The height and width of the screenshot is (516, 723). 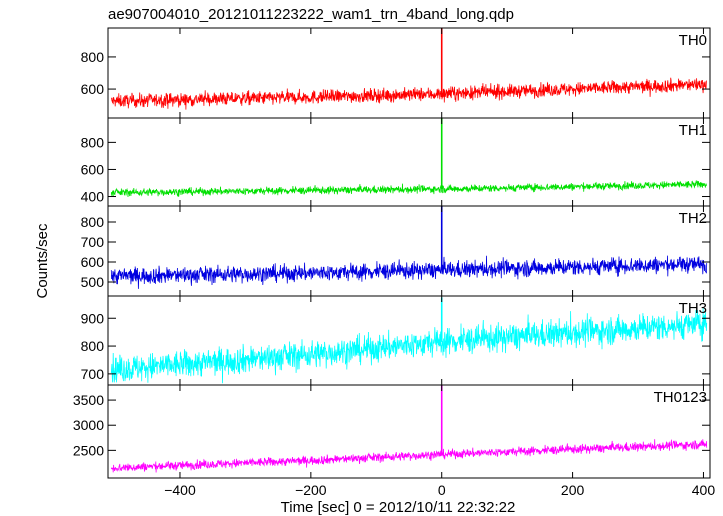 I want to click on light-curve-th2, so click(x=409, y=272).